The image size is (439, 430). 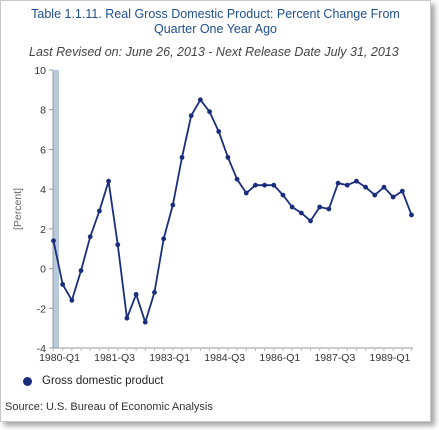 I want to click on chart-title-line-2: Quarter One Year Ago, so click(x=215, y=29).